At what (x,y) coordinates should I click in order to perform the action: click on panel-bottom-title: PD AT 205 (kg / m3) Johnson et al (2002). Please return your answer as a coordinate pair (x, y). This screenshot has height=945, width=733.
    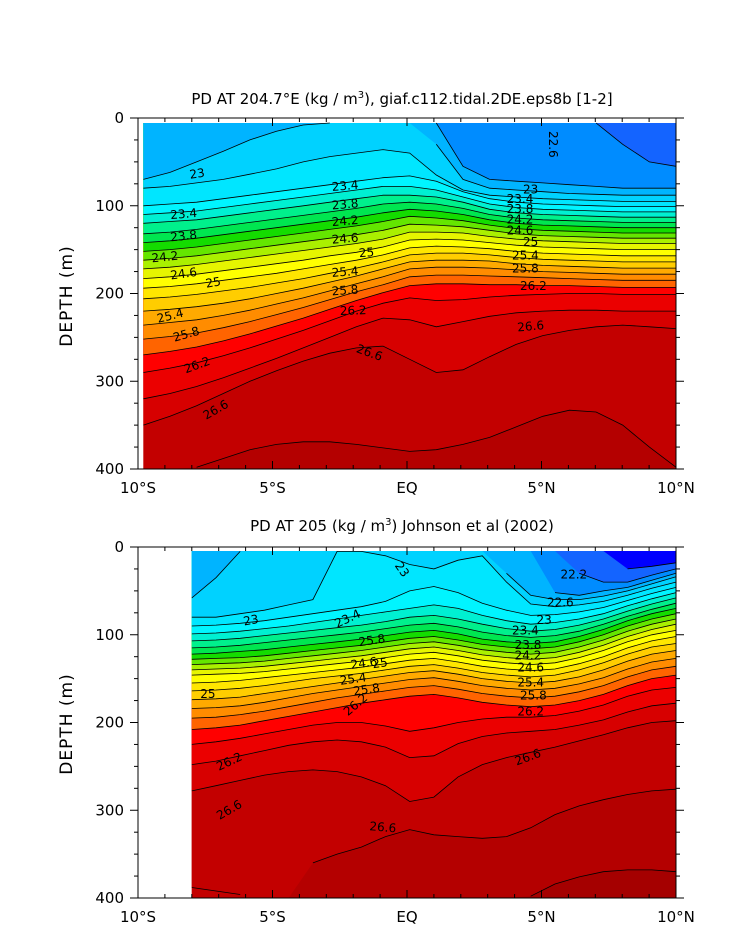
    Looking at the image, I should click on (402, 526).